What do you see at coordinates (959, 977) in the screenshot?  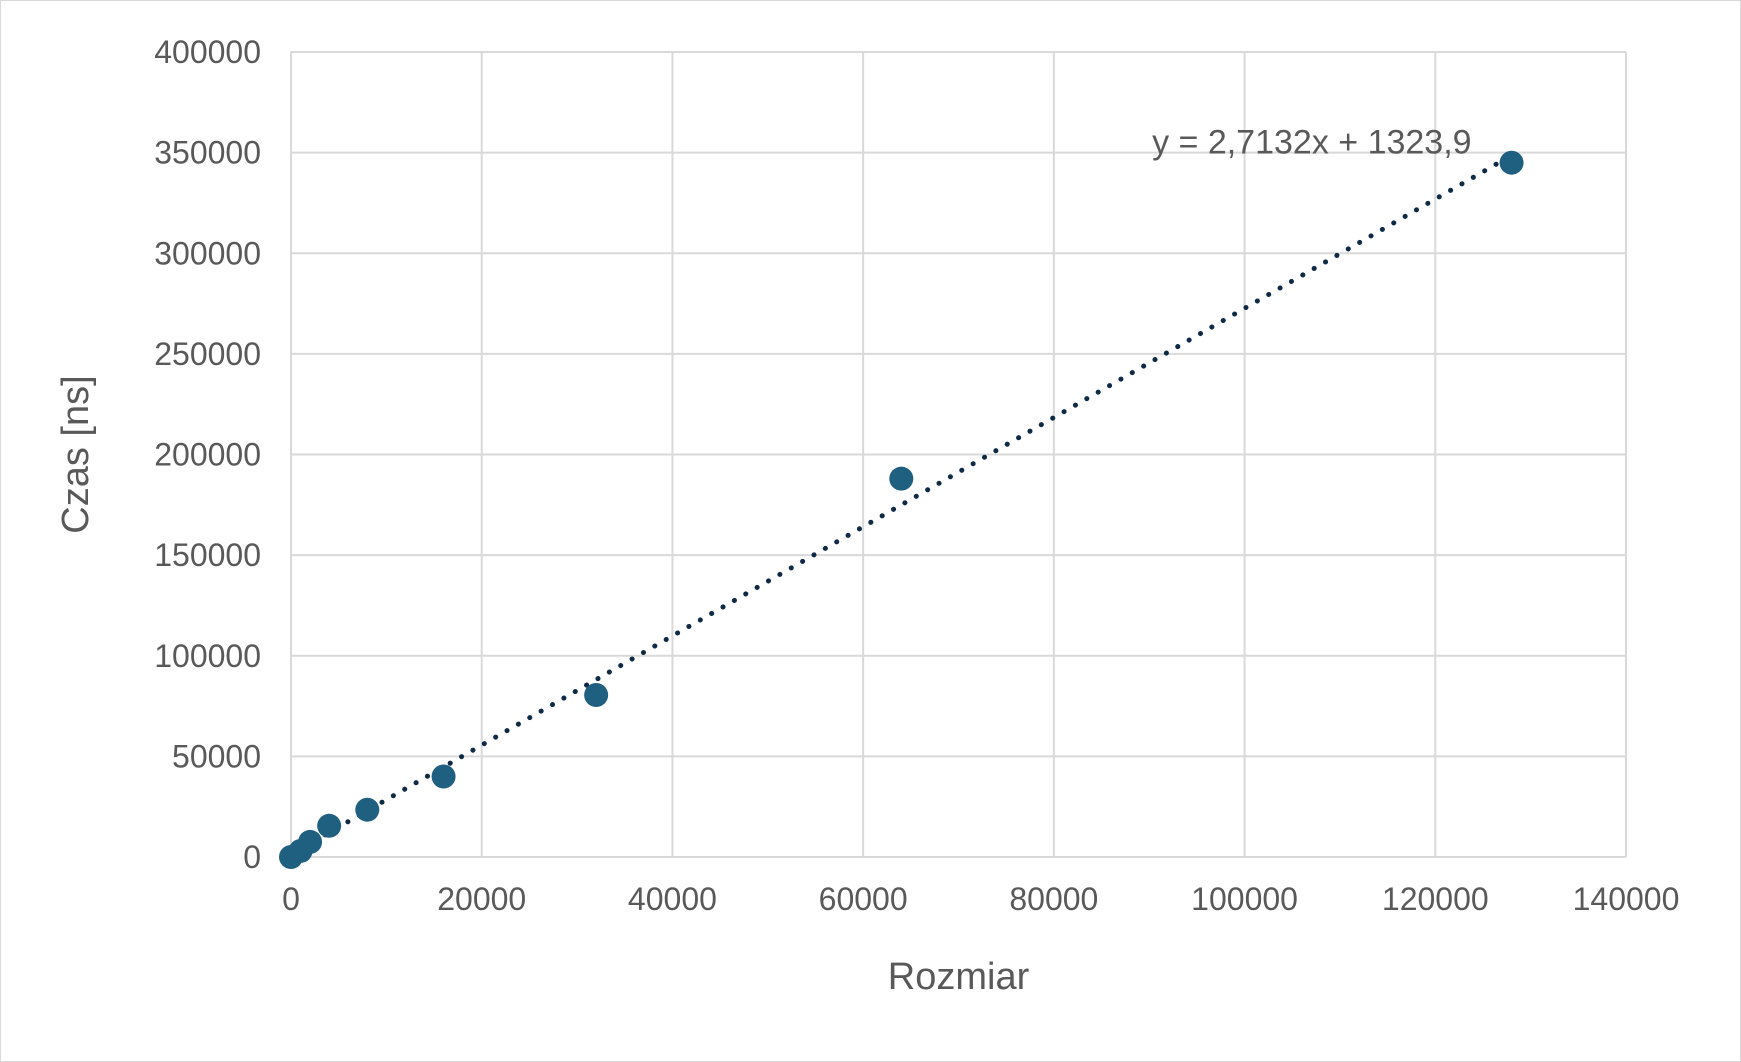 I see `x-axis-title: Rozmiar` at bounding box center [959, 977].